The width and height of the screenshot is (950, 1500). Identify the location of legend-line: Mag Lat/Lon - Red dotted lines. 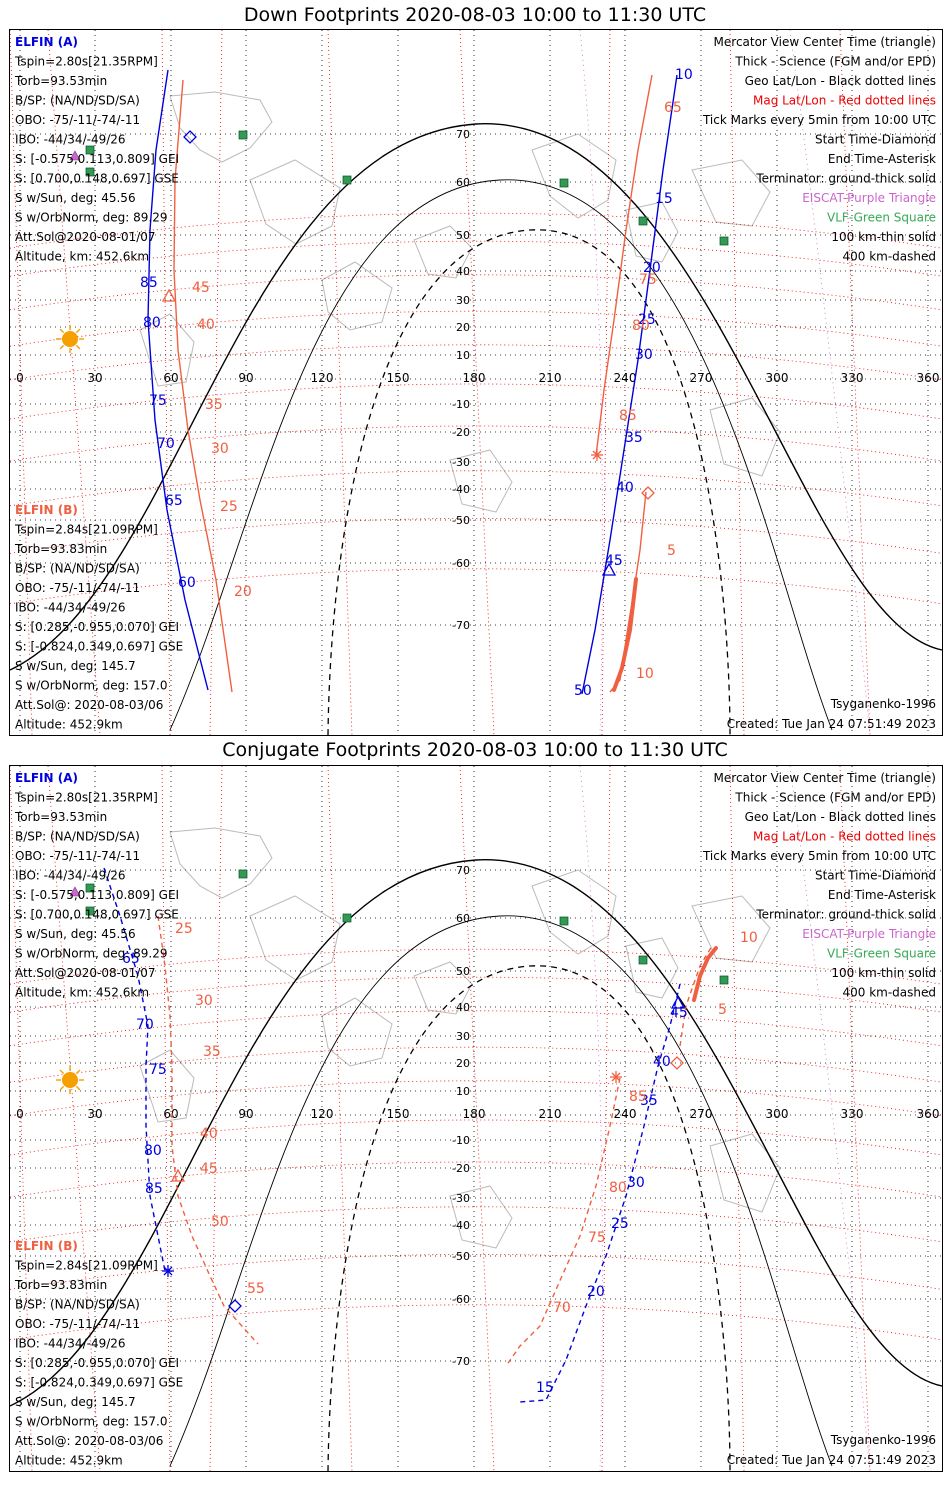
(844, 837).